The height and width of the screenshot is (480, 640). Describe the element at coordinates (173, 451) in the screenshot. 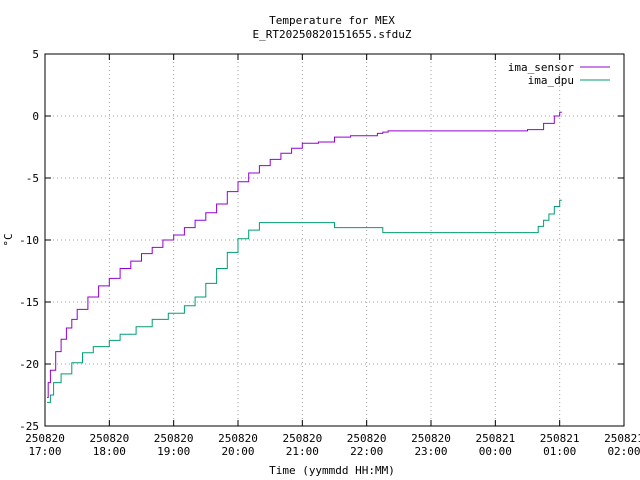

I see `x-tick-time: 19:00` at that location.